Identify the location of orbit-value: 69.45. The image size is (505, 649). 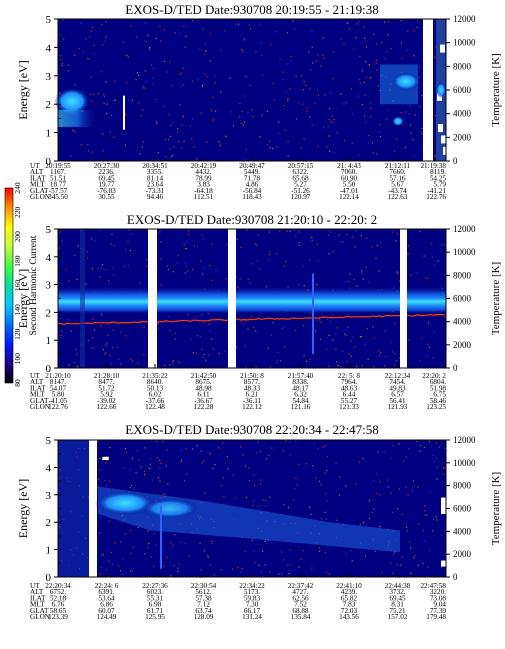
(397, 598).